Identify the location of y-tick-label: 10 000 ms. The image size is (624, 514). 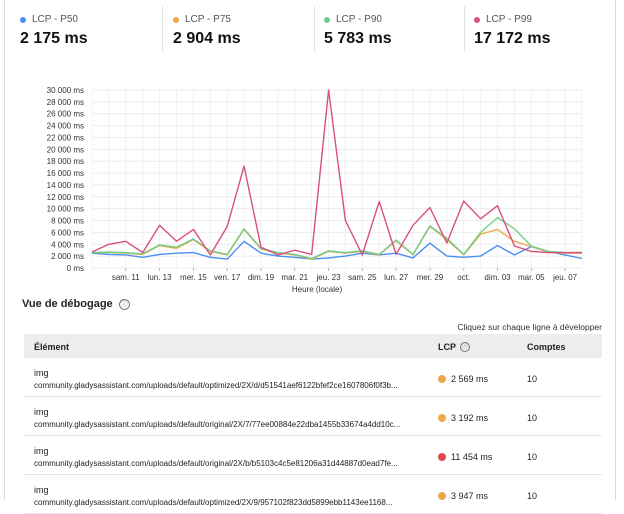
(65, 209).